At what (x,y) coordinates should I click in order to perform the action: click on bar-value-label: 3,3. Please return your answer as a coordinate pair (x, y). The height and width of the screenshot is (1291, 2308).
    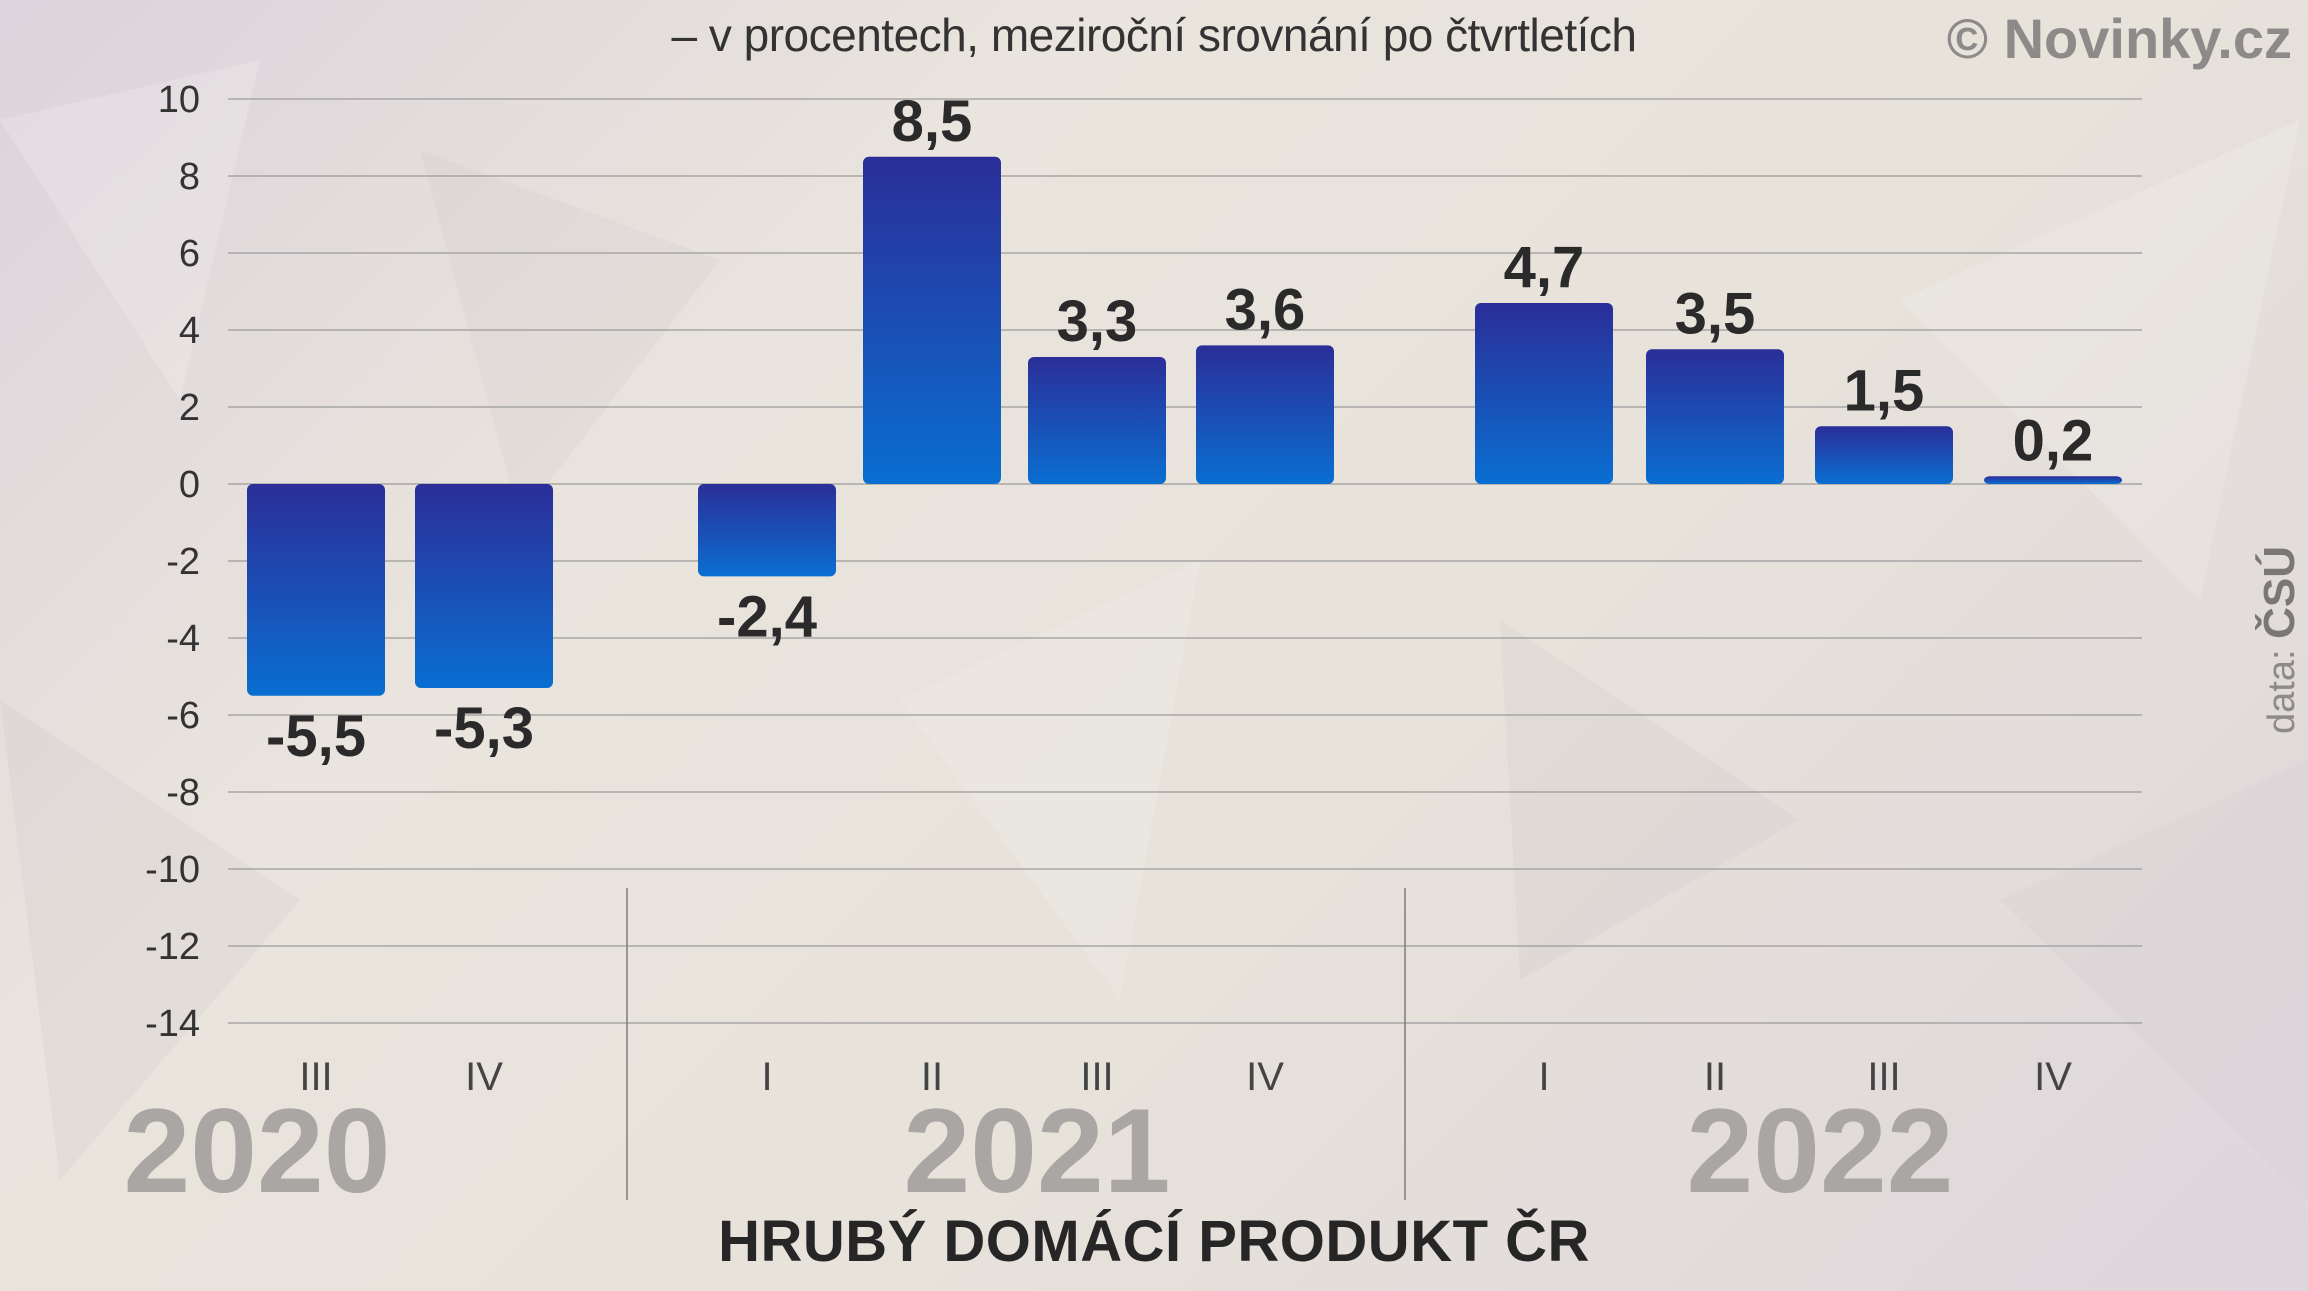
    Looking at the image, I should click on (1097, 321).